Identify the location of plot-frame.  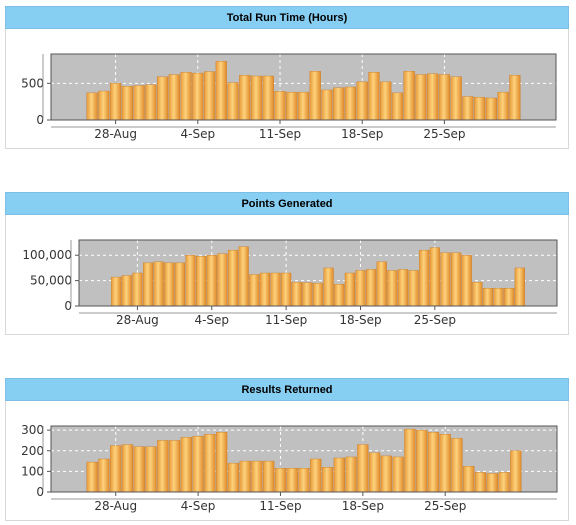
(304, 459).